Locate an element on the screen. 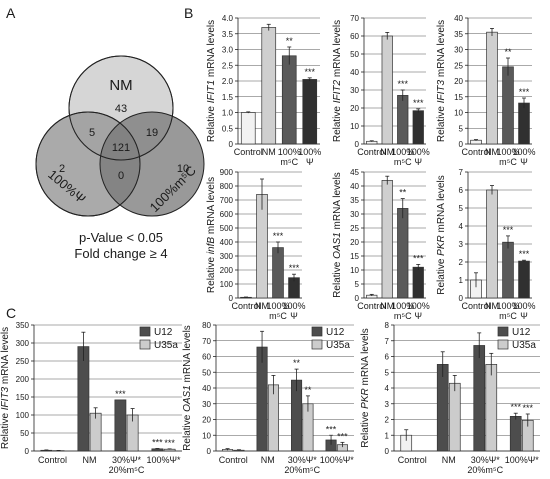 The height and width of the screenshot is (479, 550). y-tick-label: 15 is located at coordinates (354, 256).